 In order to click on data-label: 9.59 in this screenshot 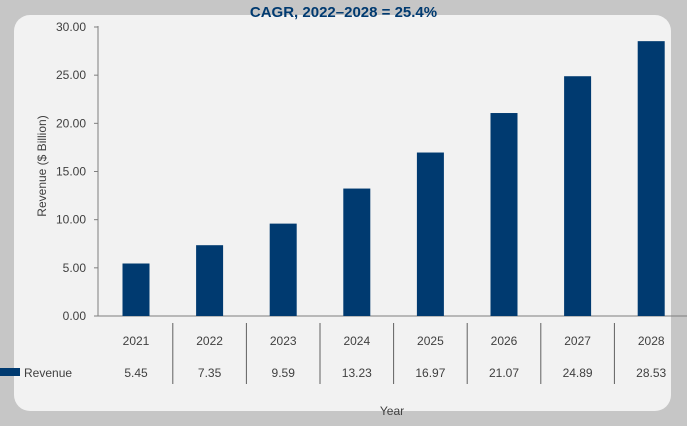, I will do `click(284, 373)`.